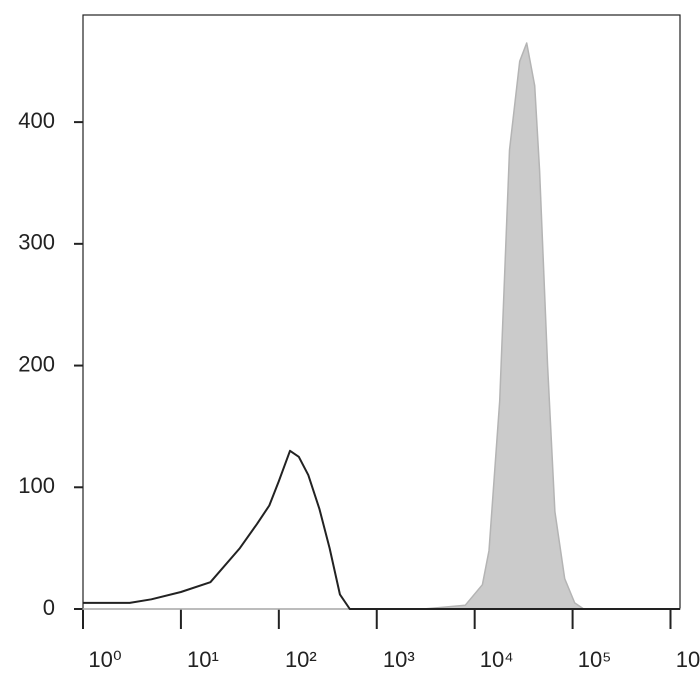  What do you see at coordinates (36, 120) in the screenshot?
I see `y-tick-label: 400` at bounding box center [36, 120].